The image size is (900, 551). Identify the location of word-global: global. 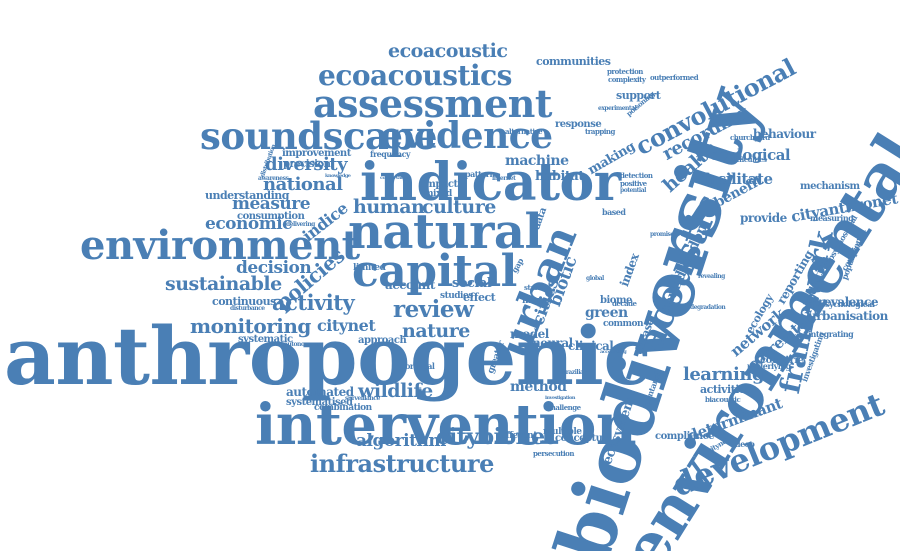
(595, 278).